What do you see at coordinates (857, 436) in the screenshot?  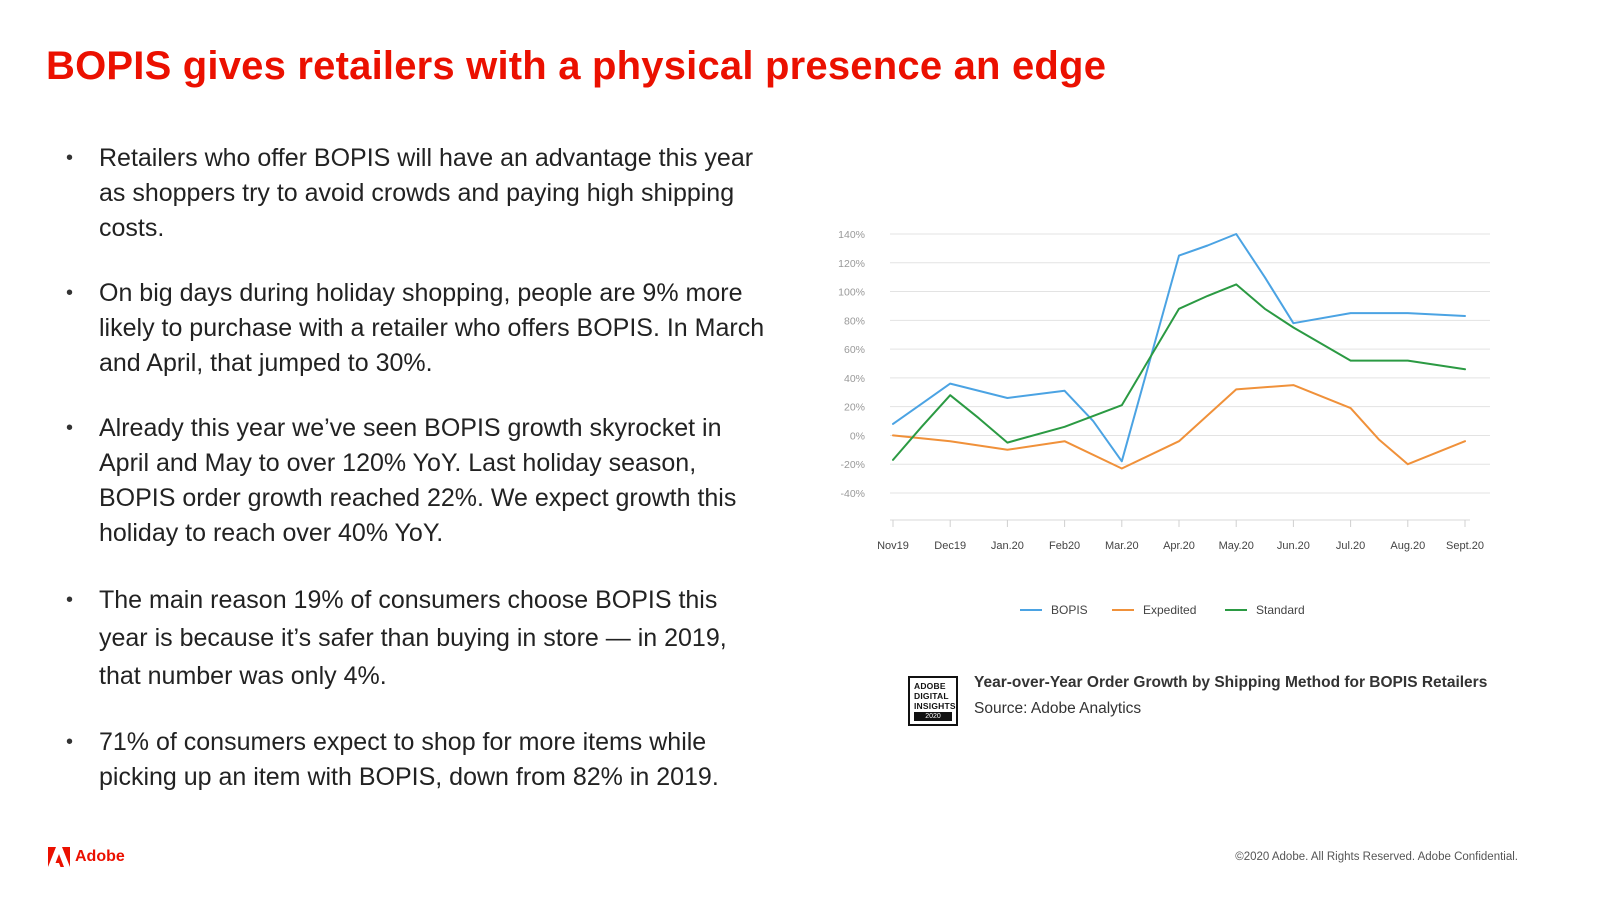 I see `y-tick-label: 0%` at bounding box center [857, 436].